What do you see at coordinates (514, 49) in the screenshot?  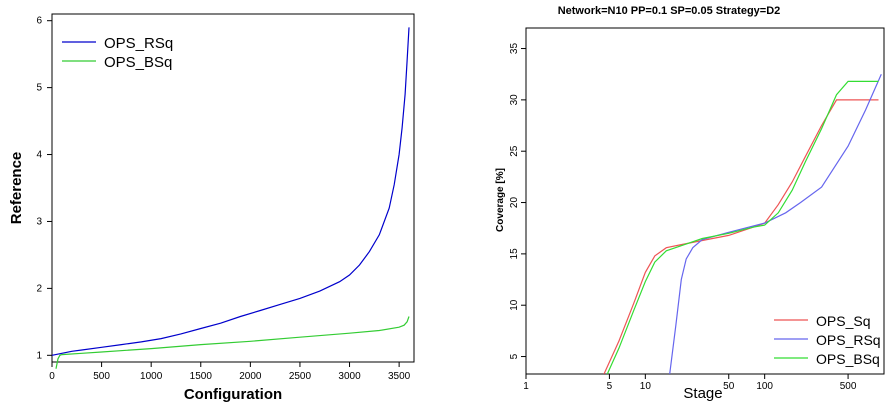 I see `y-tick-label: 35` at bounding box center [514, 49].